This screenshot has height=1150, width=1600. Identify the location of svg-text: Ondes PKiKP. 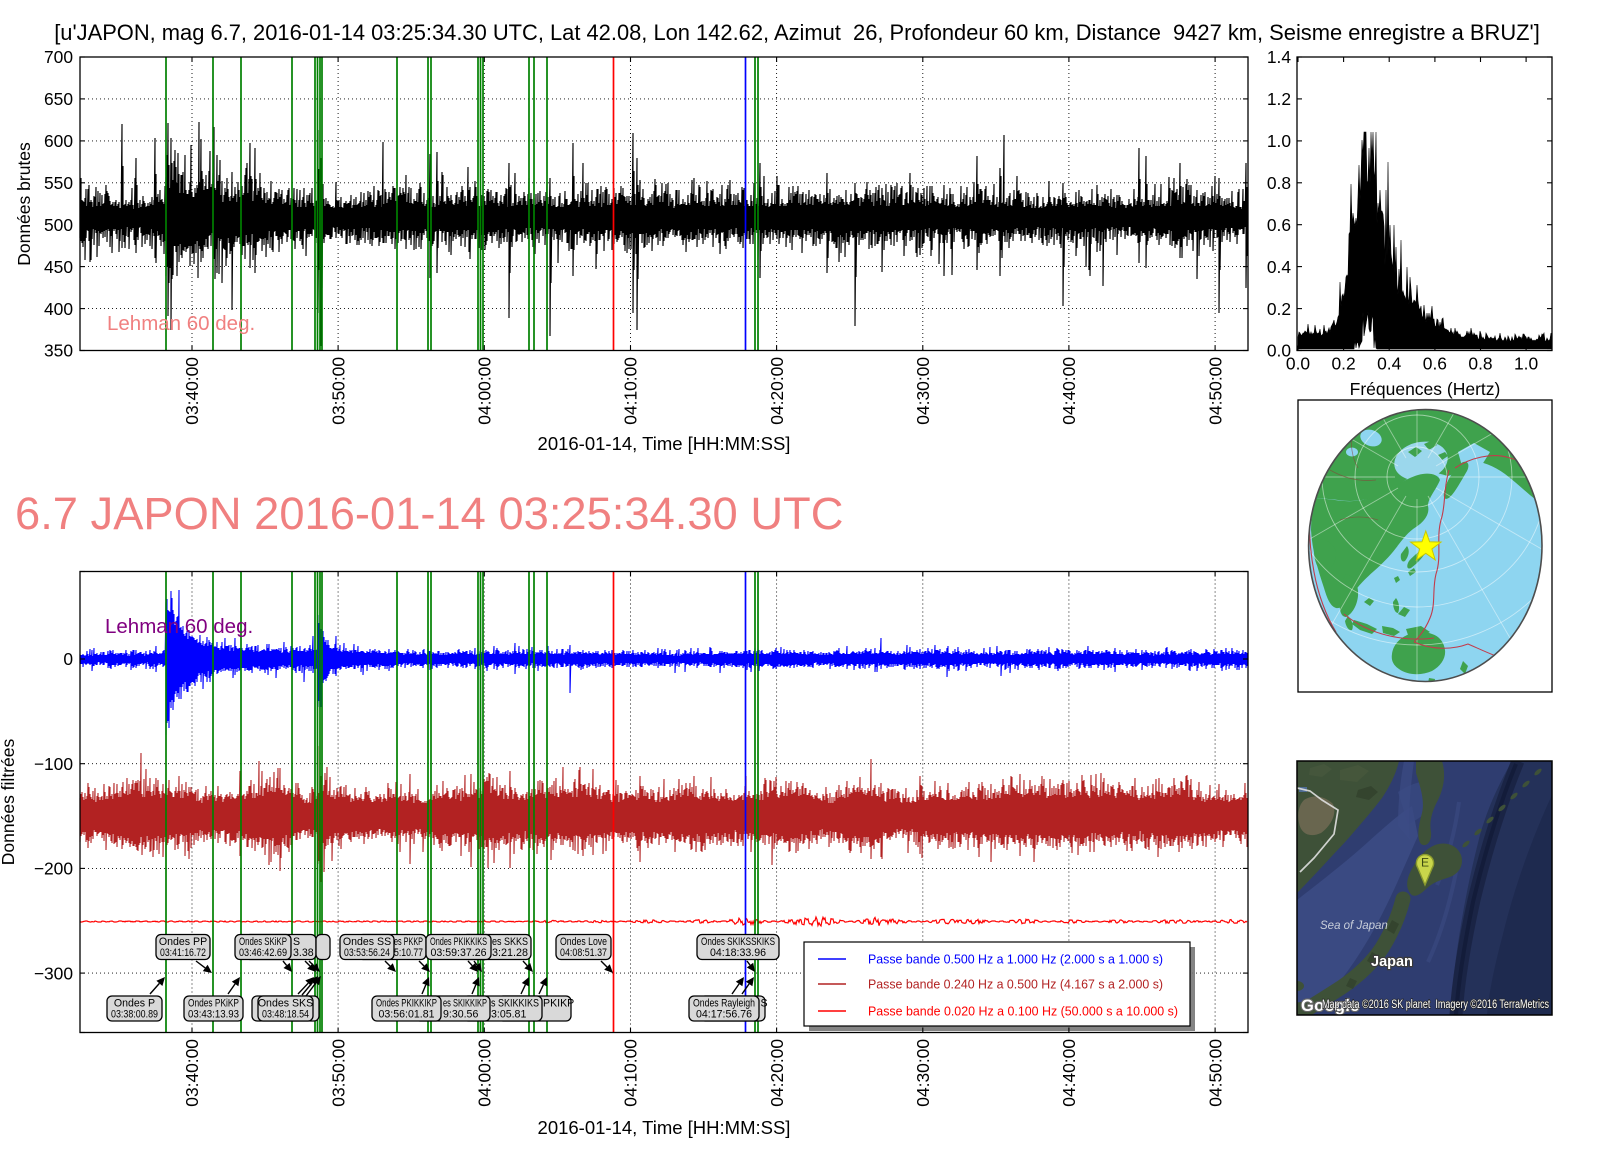
(213, 1004).